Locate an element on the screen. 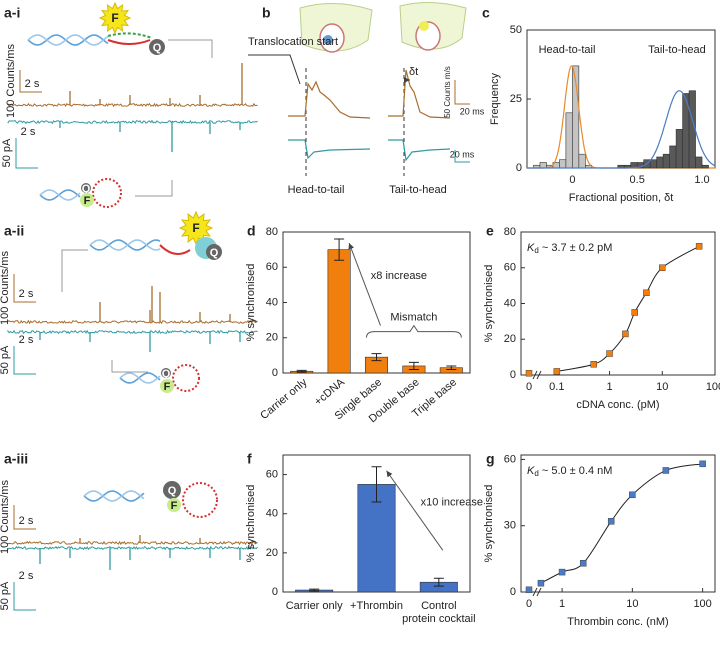 The width and height of the screenshot is (720, 647). scale-label: 50 Counts m/s is located at coordinates (447, 92).